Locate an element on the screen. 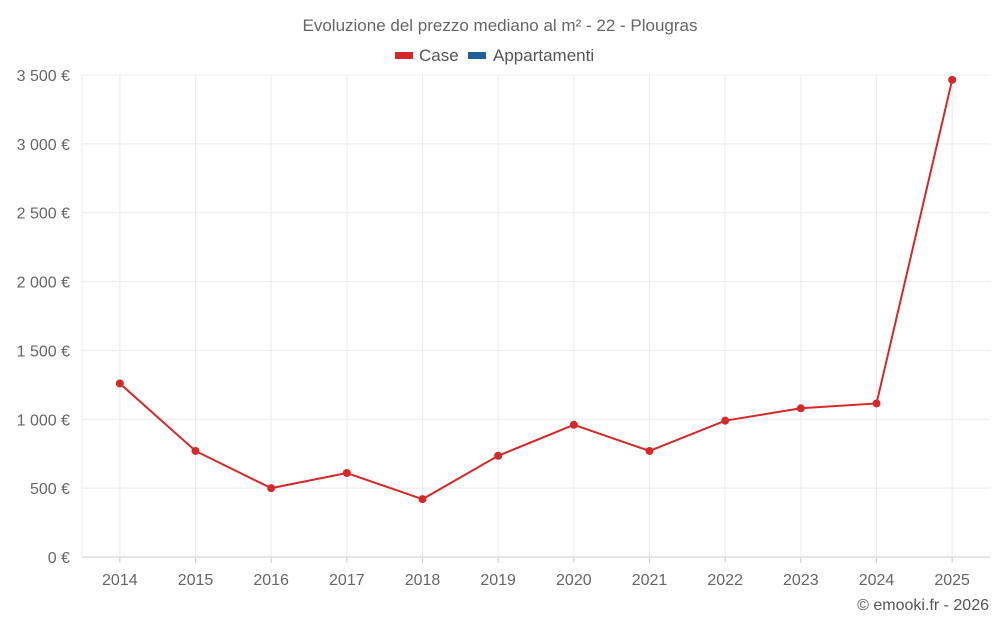 Image resolution: width=1000 pixels, height=625 pixels. data-point-2014 is located at coordinates (119, 383).